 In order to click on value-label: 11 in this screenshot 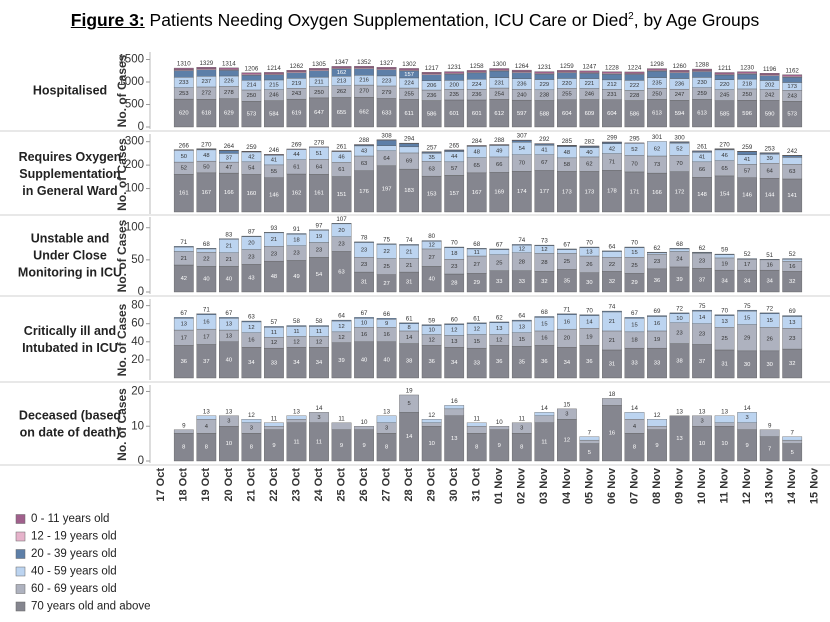, I will do `click(296, 442)`.